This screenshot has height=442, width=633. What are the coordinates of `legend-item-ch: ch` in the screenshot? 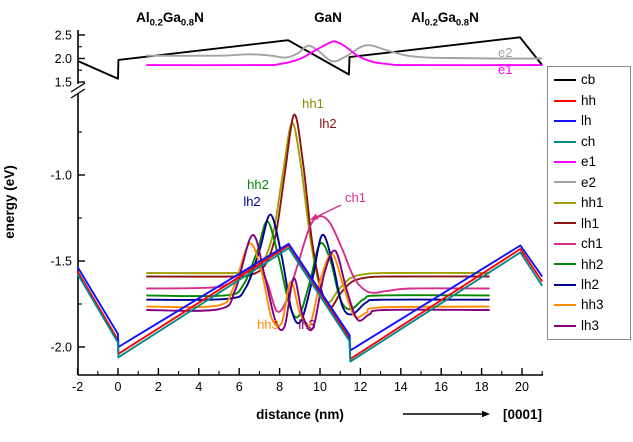 It's located at (589, 142).